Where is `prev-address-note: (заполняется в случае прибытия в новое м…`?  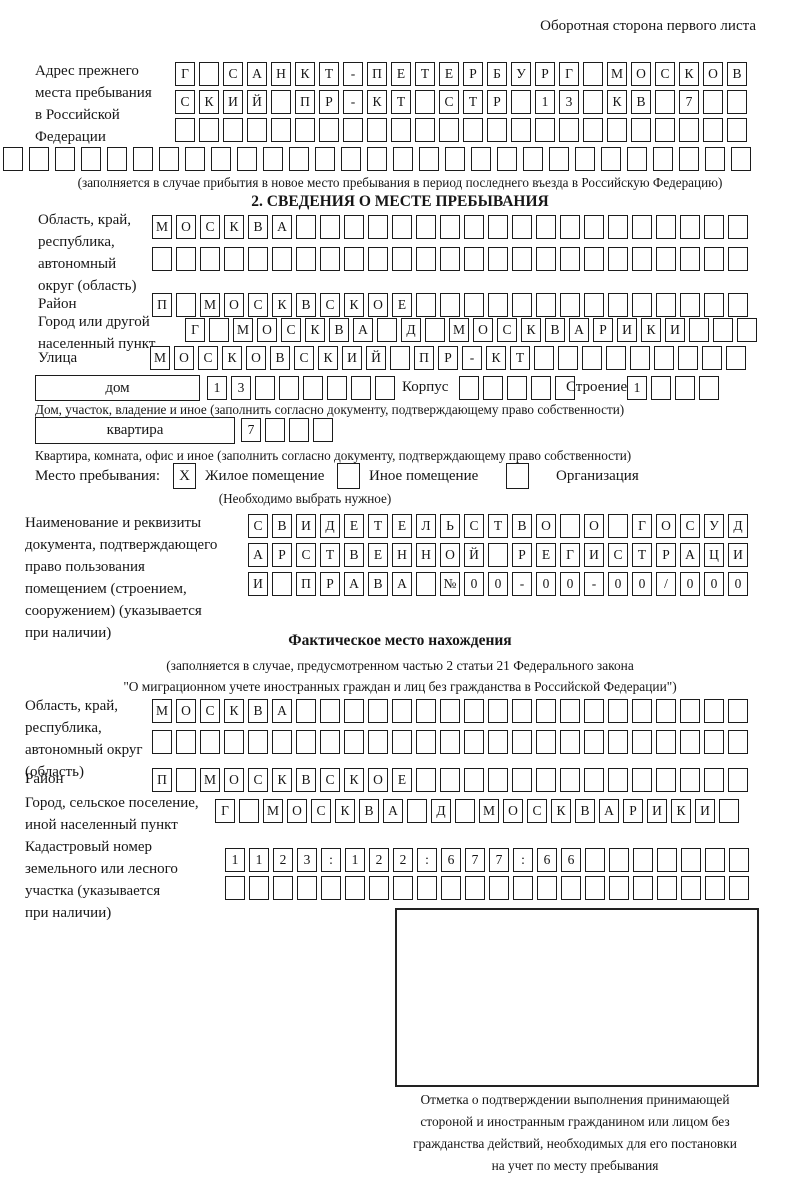 prev-address-note: (заполняется в случае прибытия в новое м… is located at coordinates (400, 182).